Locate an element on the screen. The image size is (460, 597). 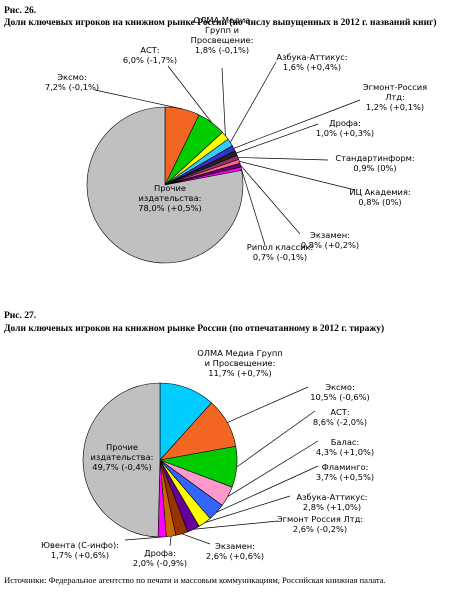
slice-label: Азбука-Аттикус: 1,6% (+0,4%) is located at coordinates (312, 62).